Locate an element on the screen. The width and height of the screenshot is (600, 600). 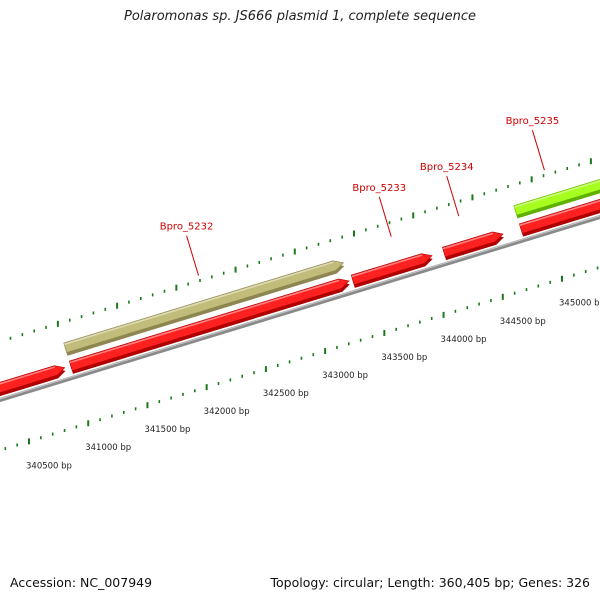
gene-bpro-5232-cds is located at coordinates (209, 325).